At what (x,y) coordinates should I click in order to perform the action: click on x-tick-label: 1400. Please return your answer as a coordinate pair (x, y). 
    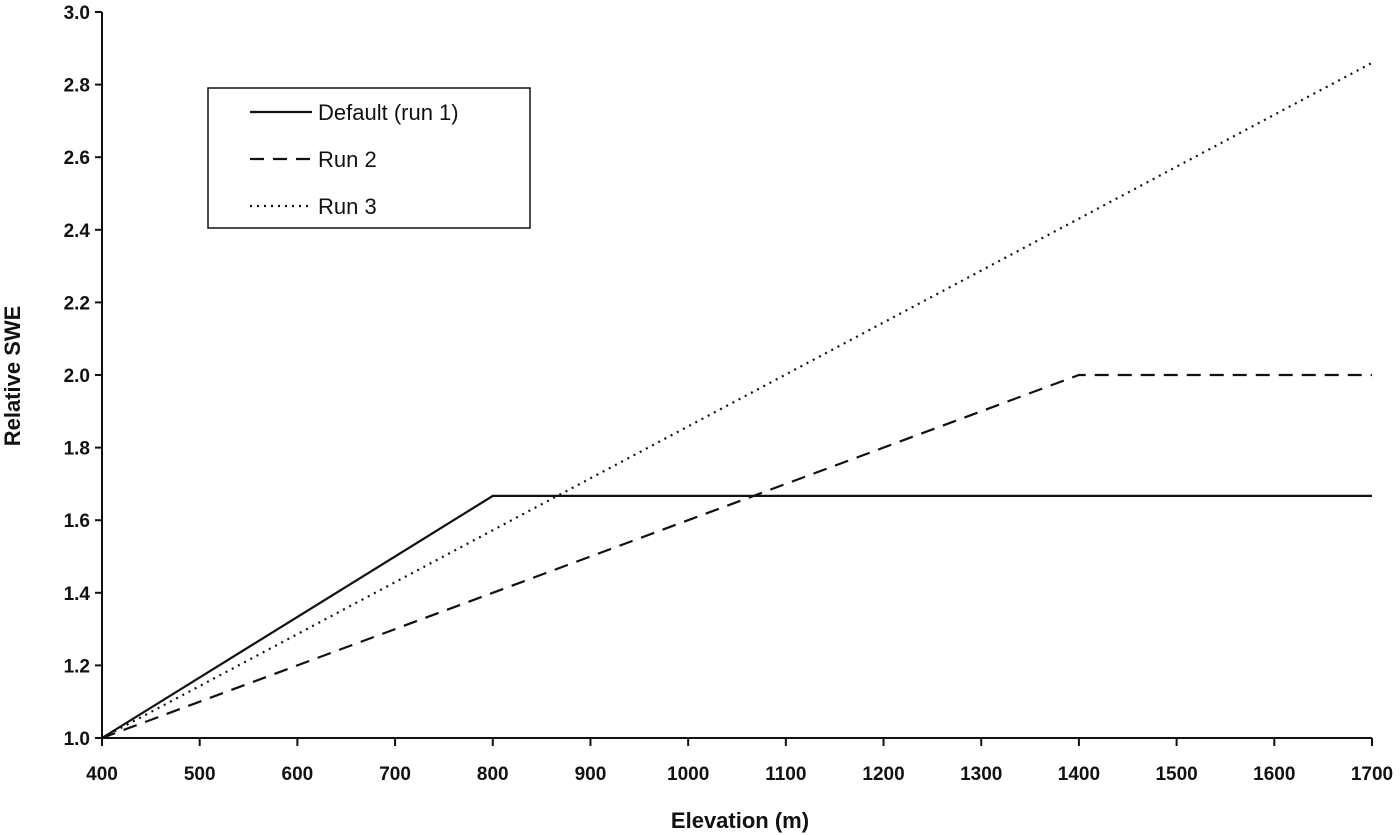
    Looking at the image, I should click on (1079, 774).